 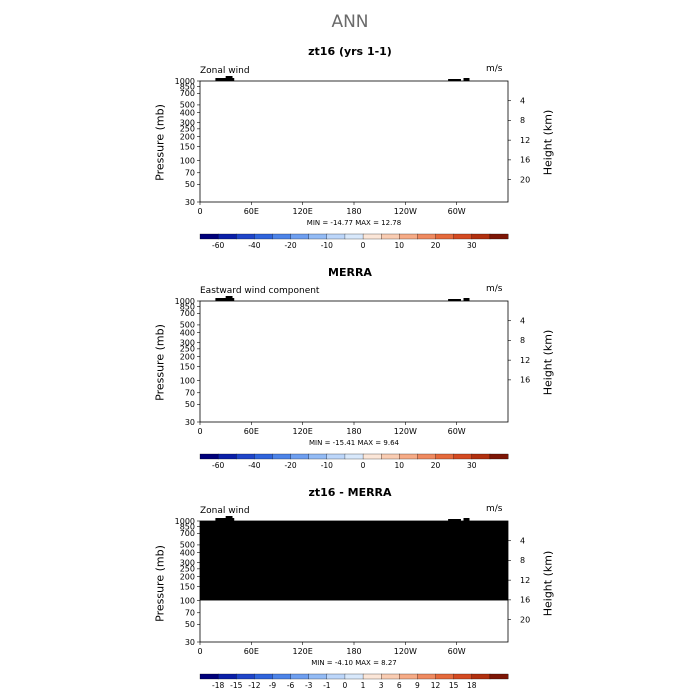 I want to click on panel-1-minmax: MIN = -14.77 MAX = 12.78, so click(x=354, y=223).